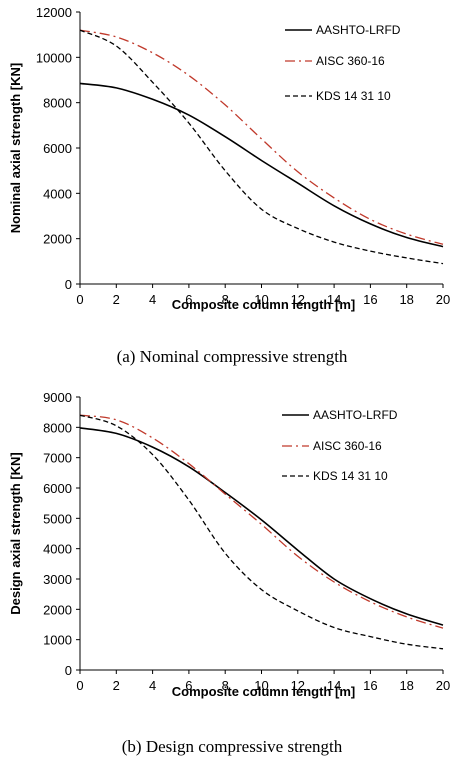 The width and height of the screenshot is (460, 768). I want to click on y-axis-label: Design axial strength [KN], so click(15, 533).